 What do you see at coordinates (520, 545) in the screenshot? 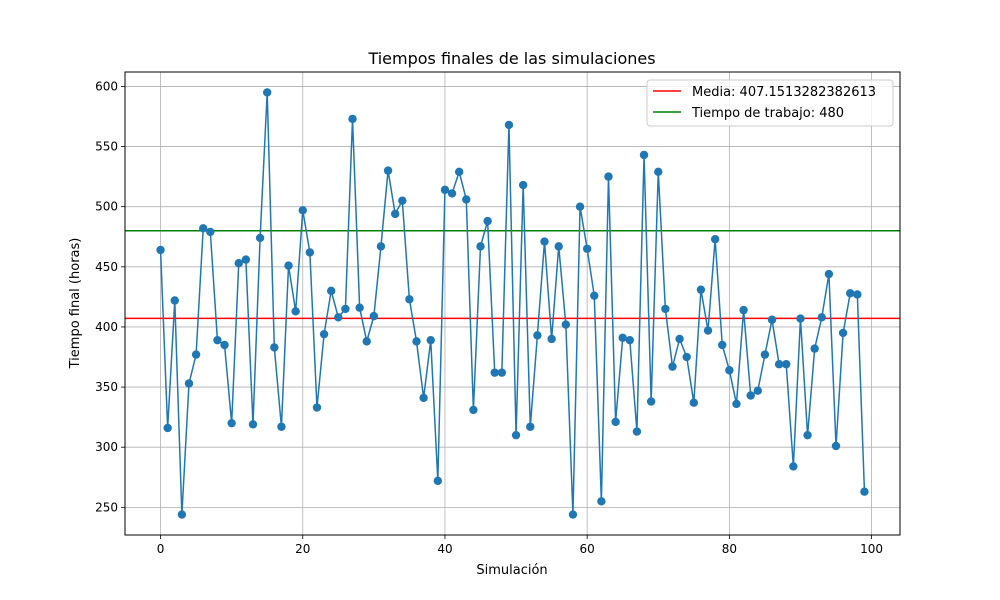
I see `x-axis-ticks: 0 20 40 60 80 100` at bounding box center [520, 545].